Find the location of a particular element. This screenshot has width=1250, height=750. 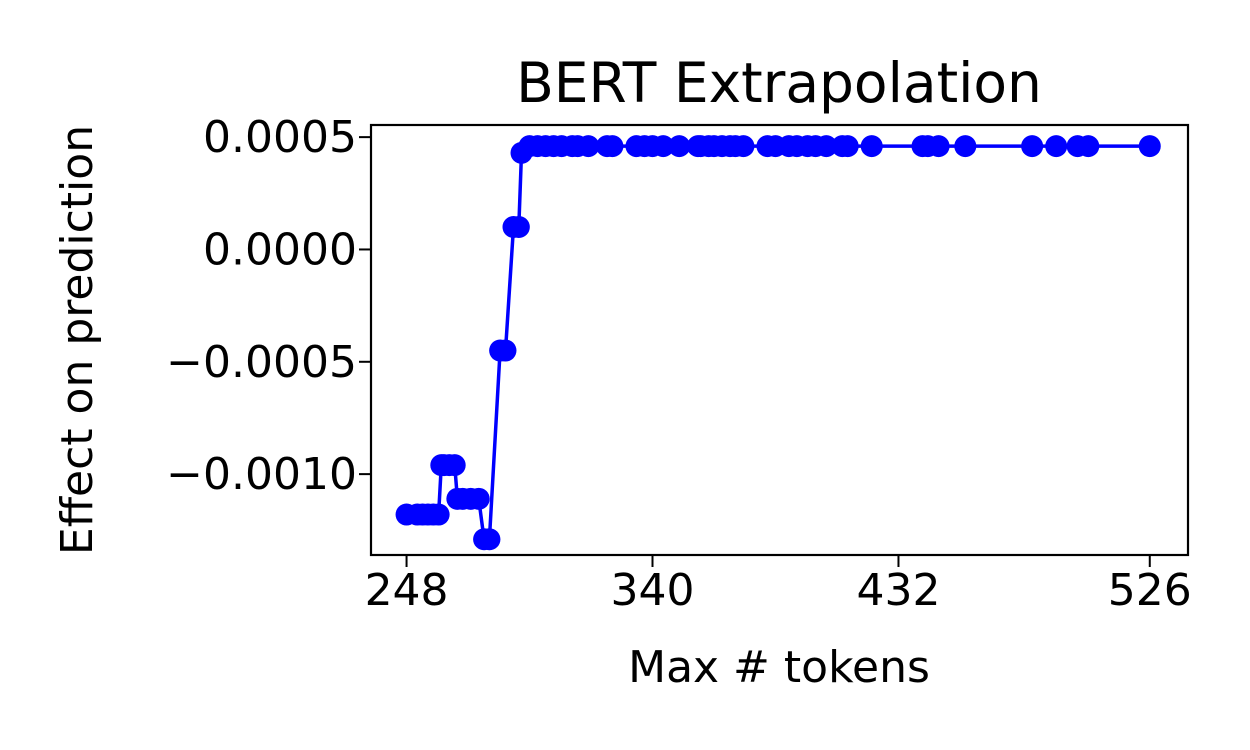

x-tick-label: 526 is located at coordinates (1150, 590).